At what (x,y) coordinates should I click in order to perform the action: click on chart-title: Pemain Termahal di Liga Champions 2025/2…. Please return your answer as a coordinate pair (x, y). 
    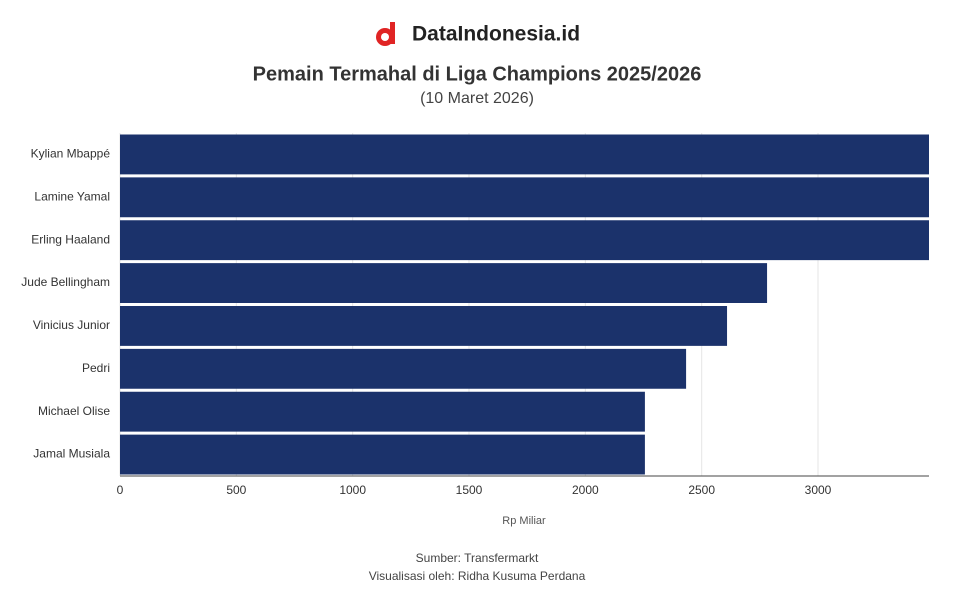
    Looking at the image, I should click on (477, 74).